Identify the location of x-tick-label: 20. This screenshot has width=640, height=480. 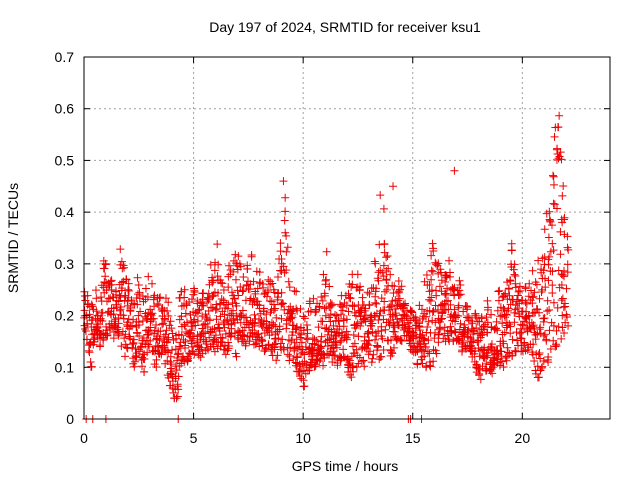
(523, 438).